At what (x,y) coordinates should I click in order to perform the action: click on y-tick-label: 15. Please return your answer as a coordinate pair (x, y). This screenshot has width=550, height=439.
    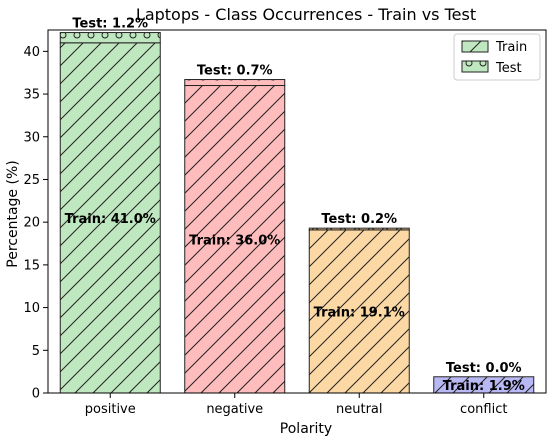
    Looking at the image, I should click on (31, 265).